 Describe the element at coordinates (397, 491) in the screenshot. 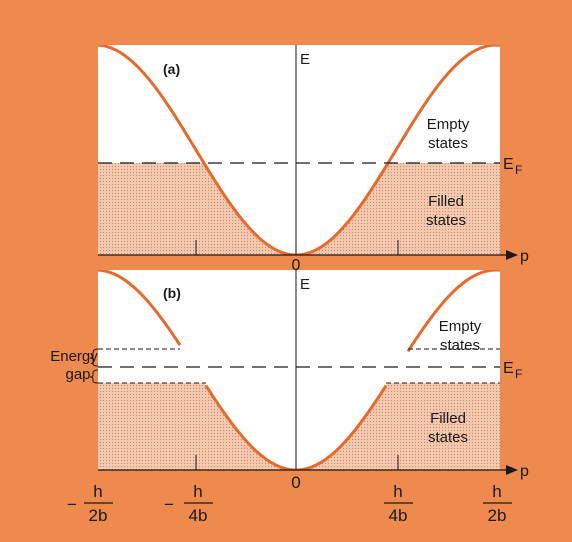

I see `tick-label-plus-quarter-numerator: h` at that location.